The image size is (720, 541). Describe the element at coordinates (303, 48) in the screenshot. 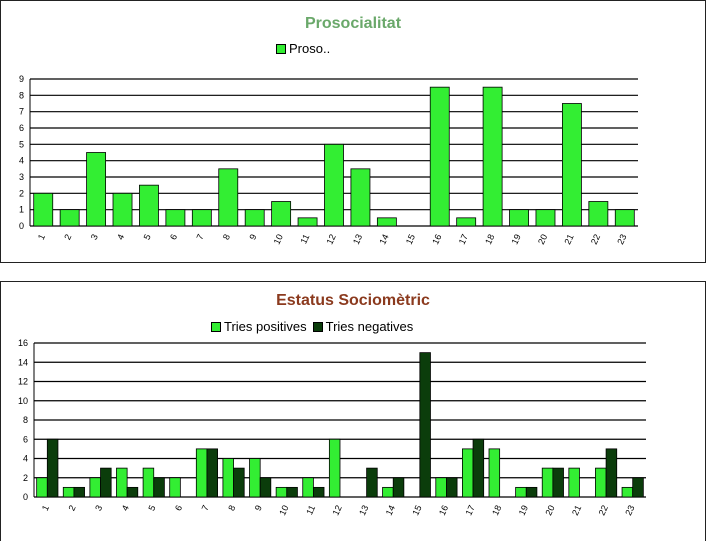

I see `legend-item: Proso..` at that location.